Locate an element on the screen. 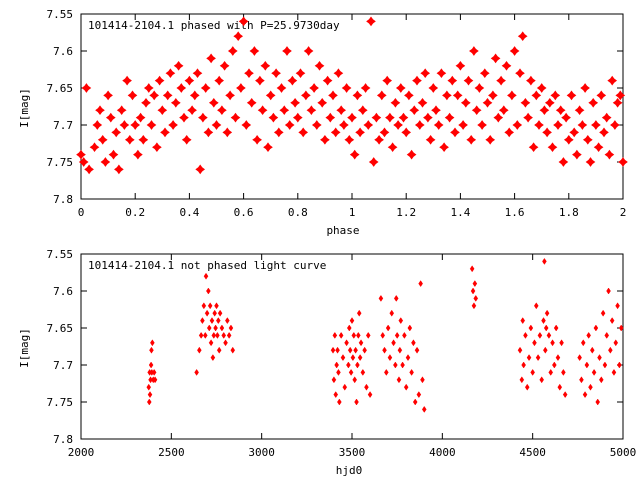 The height and width of the screenshot is (485, 640). phased-xtick-label: 1.6 is located at coordinates (515, 212).